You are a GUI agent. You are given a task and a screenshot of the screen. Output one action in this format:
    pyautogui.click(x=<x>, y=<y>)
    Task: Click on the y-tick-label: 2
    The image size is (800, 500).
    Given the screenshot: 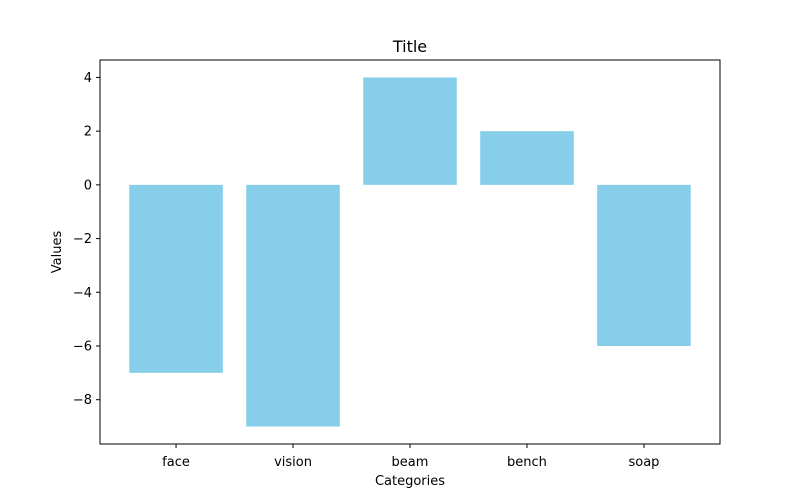 What is the action you would take?
    pyautogui.click(x=88, y=132)
    